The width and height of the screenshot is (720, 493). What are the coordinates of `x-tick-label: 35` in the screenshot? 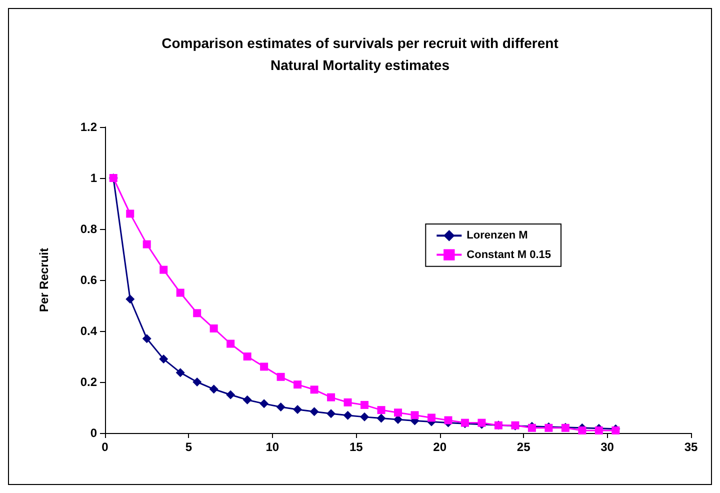 It's located at (691, 447).